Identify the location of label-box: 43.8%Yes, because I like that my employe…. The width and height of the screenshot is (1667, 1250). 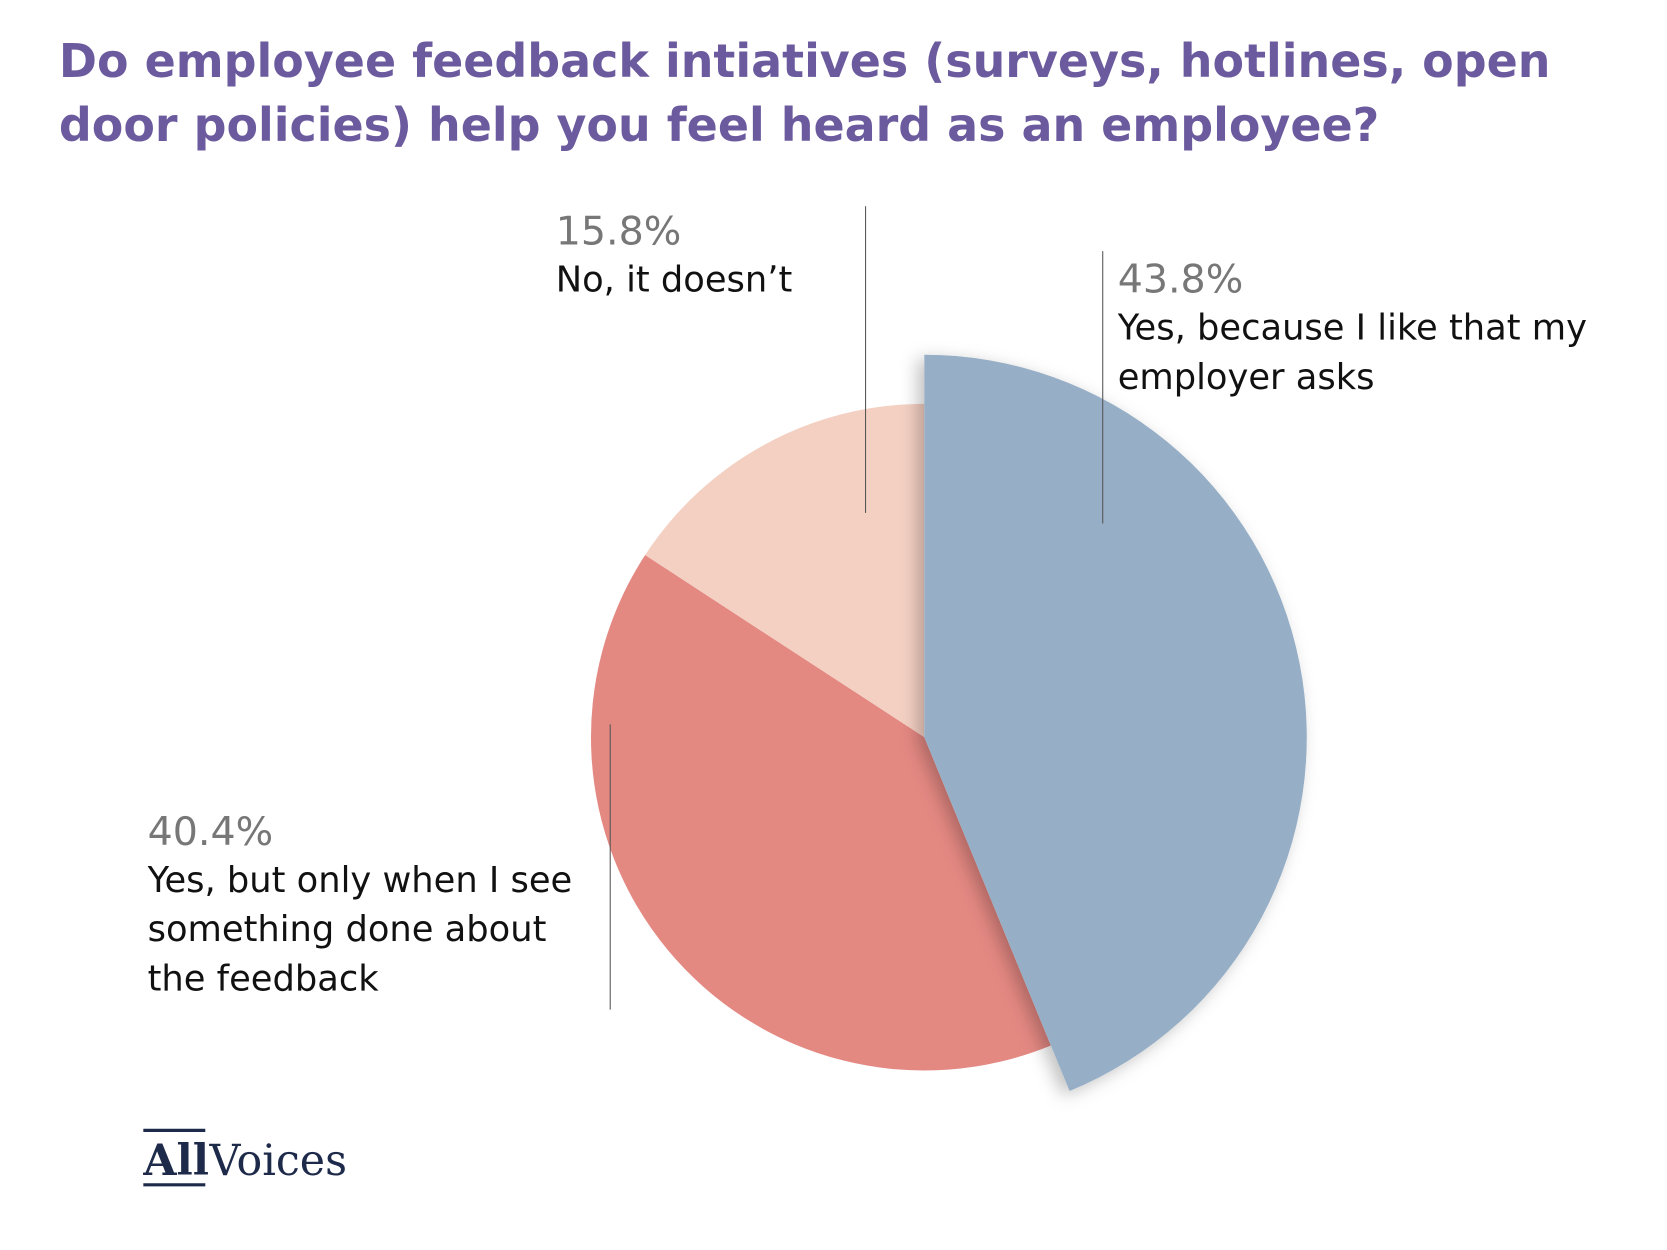
(1352, 327).